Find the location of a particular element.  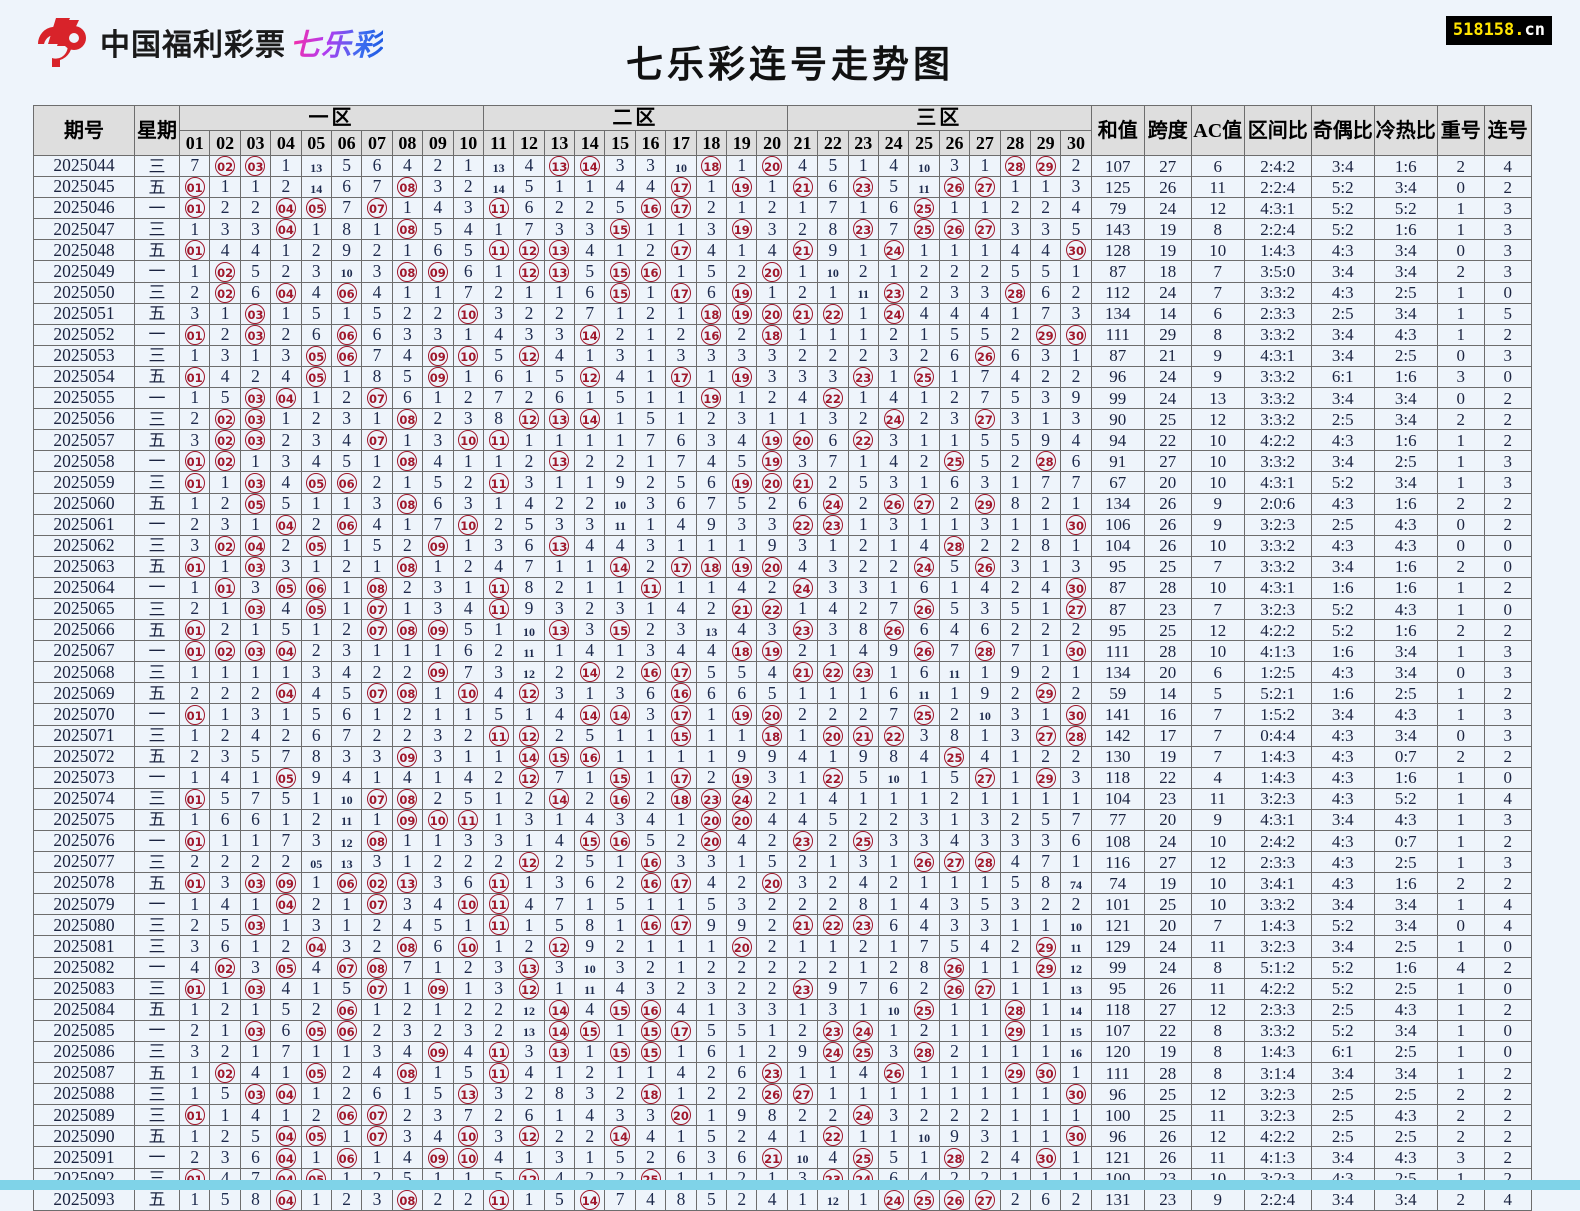

cell-ac: 10 is located at coordinates (1217, 841).